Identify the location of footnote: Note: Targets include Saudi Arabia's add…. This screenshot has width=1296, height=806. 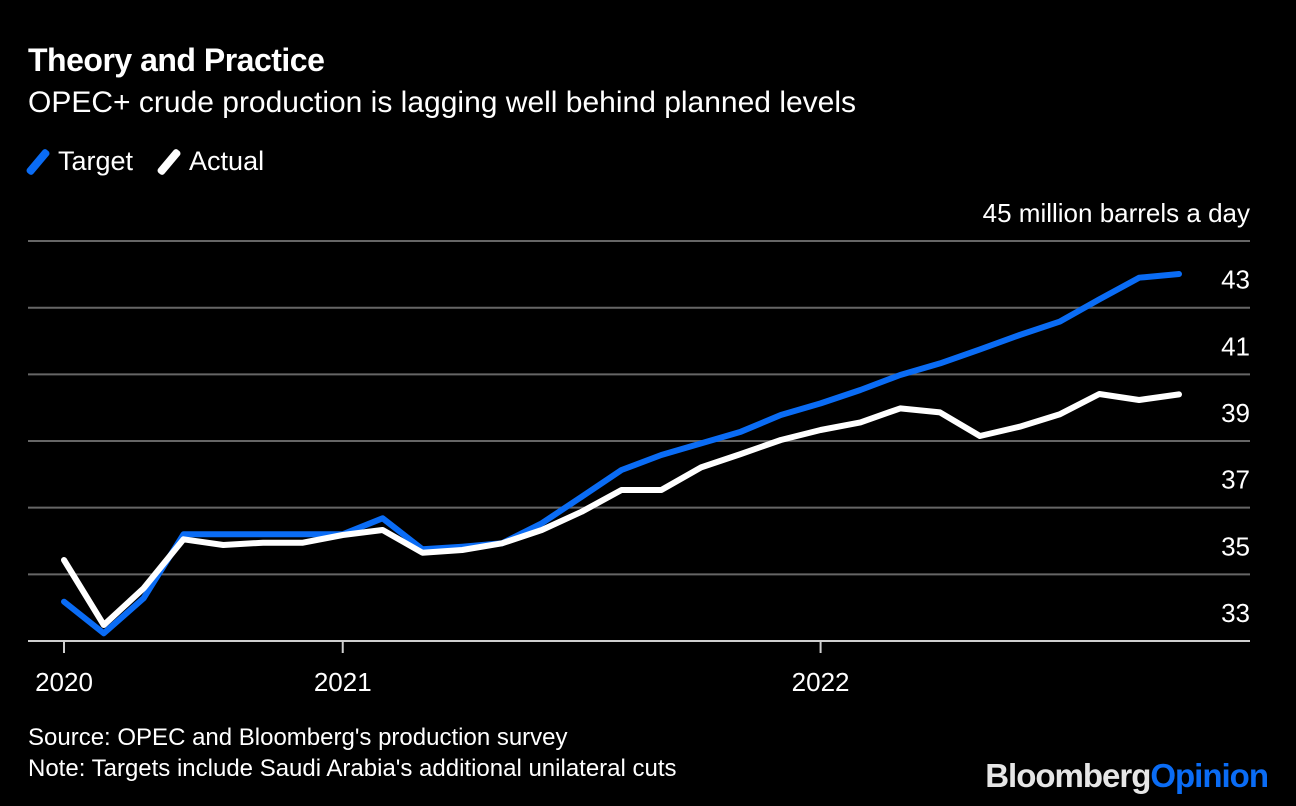
(352, 768).